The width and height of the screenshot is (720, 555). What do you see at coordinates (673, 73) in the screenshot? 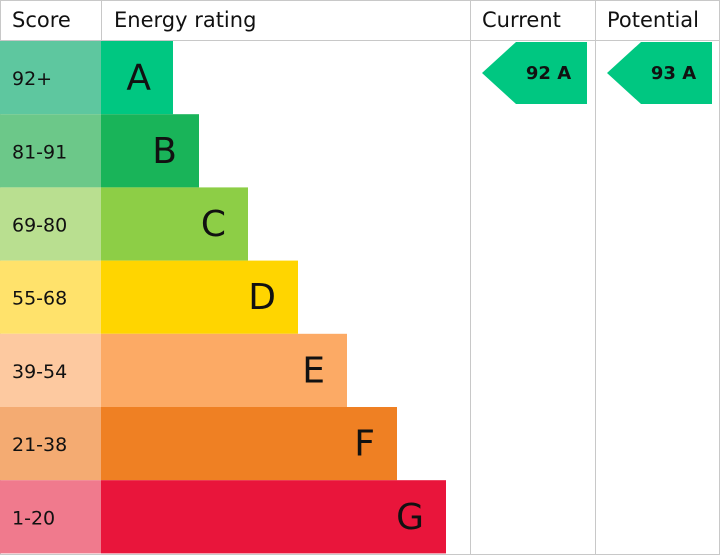
I see `potential-label: 93 A` at bounding box center [673, 73].